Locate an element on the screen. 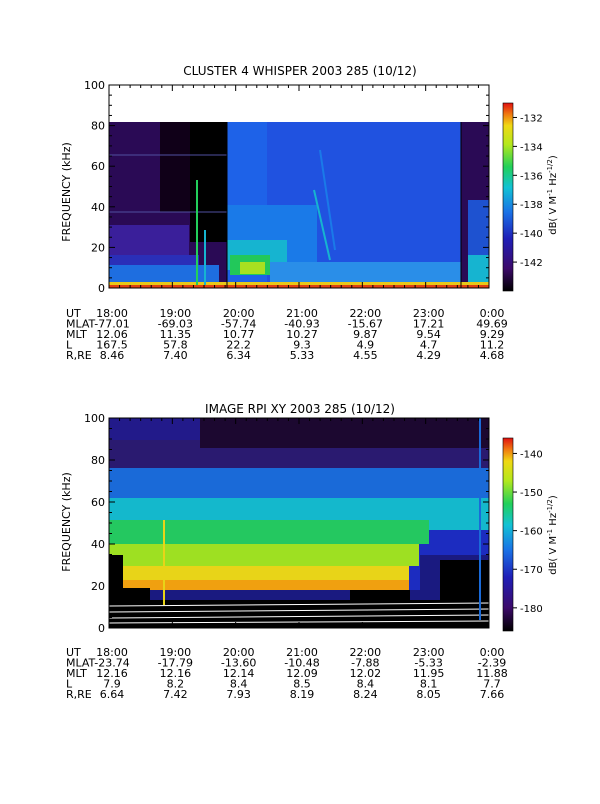 This screenshot has height=804, width=600. ephemeris-value: 4.7 is located at coordinates (429, 345).